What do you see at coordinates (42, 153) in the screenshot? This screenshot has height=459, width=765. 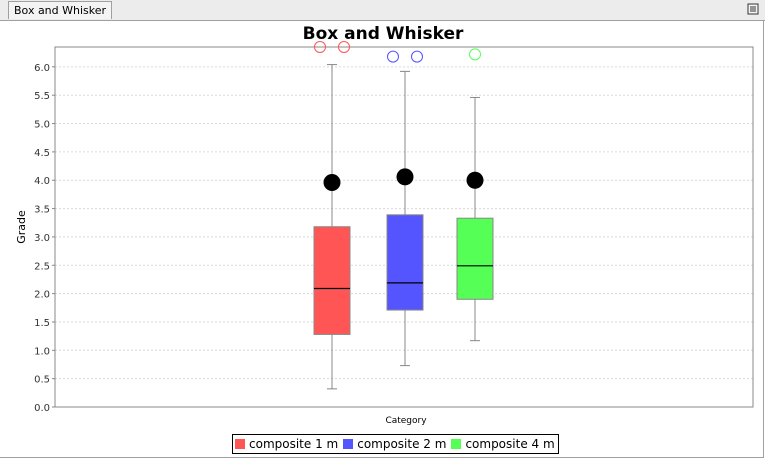 I see `y-tick-label: 4.5` at bounding box center [42, 153].